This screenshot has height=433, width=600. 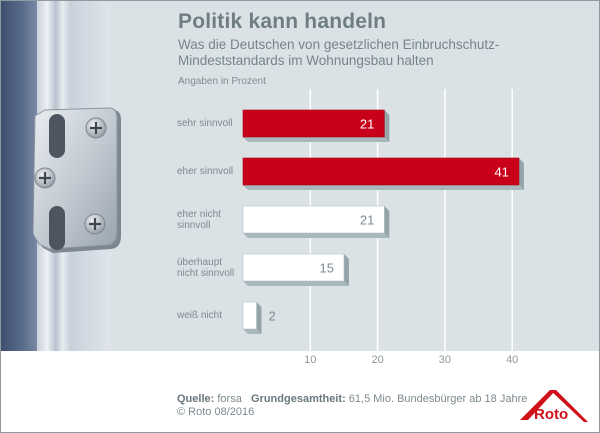 What do you see at coordinates (438, 399) in the screenshot?
I see `population-value: 61,5 Mio. Bundesbürger ab 18 Jahre` at bounding box center [438, 399].